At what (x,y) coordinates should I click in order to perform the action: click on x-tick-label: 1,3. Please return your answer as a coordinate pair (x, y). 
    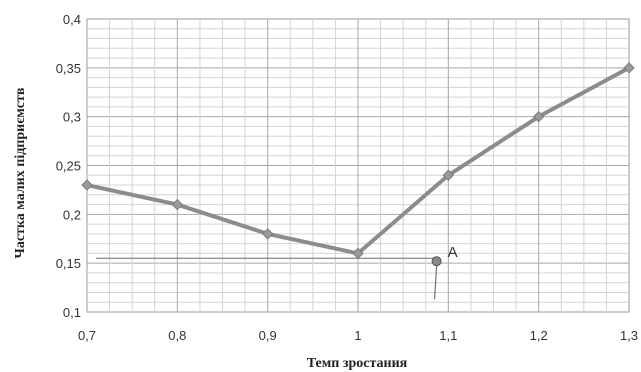
    Looking at the image, I should click on (629, 335).